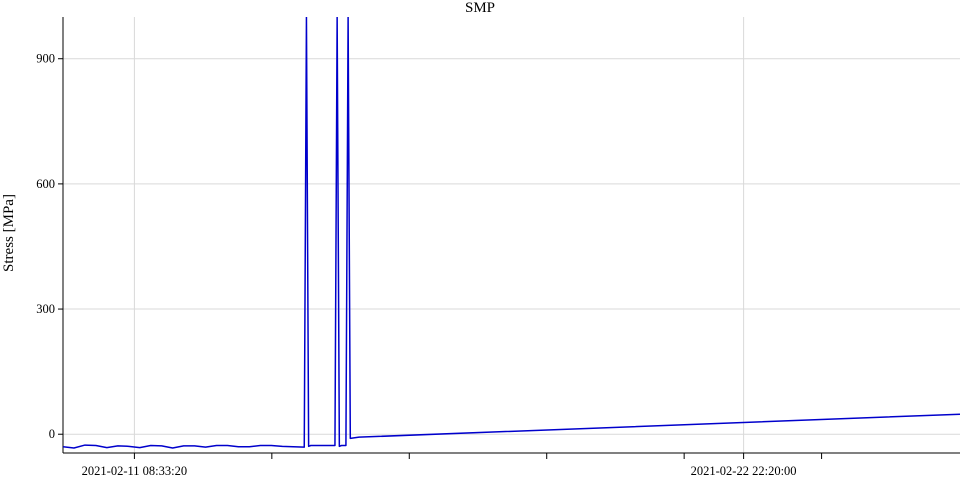 The height and width of the screenshot is (480, 960). What do you see at coordinates (52, 434) in the screenshot?
I see `y-tick-label: 0` at bounding box center [52, 434].